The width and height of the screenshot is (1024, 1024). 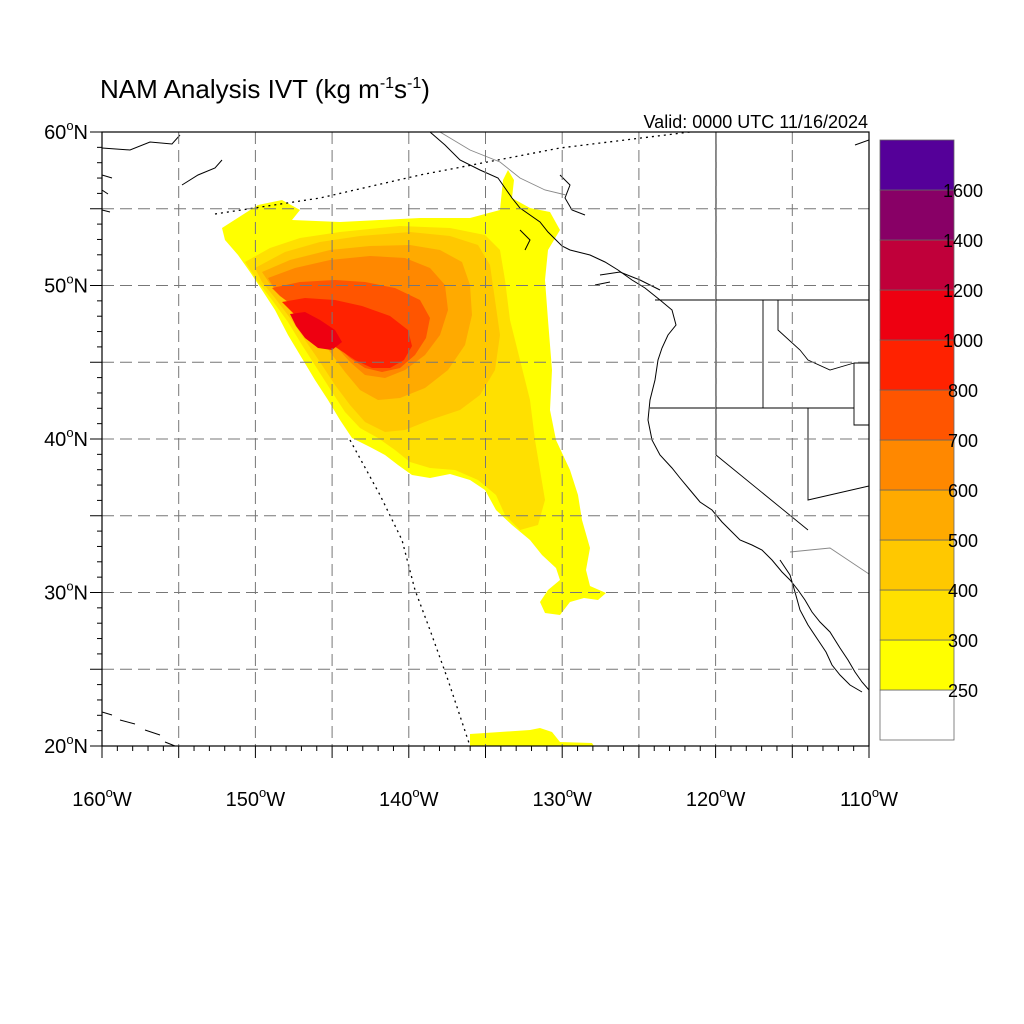 I want to click on colorbar-label: 400, so click(x=963, y=591).